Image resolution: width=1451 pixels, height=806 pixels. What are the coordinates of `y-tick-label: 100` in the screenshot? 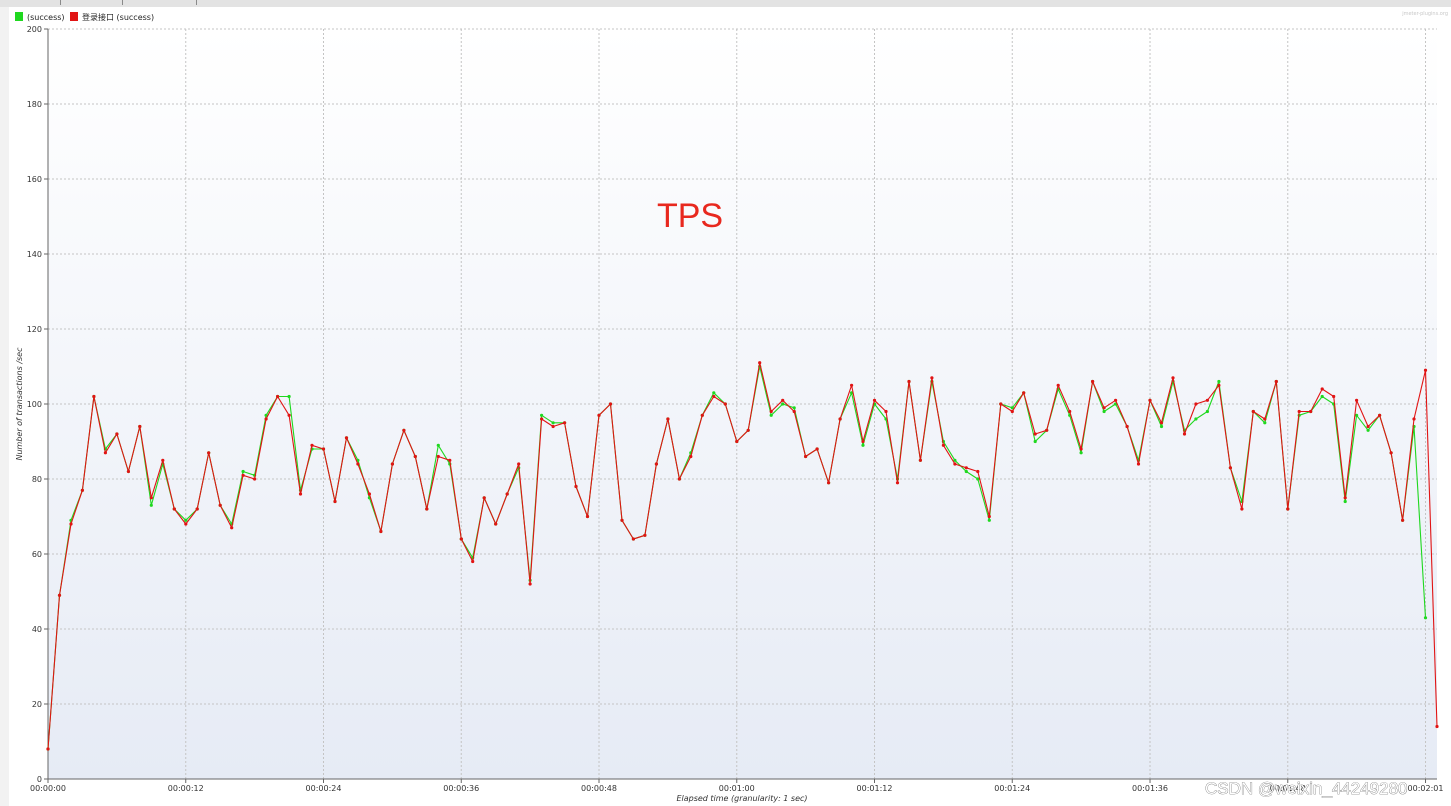 It's located at (34, 404).